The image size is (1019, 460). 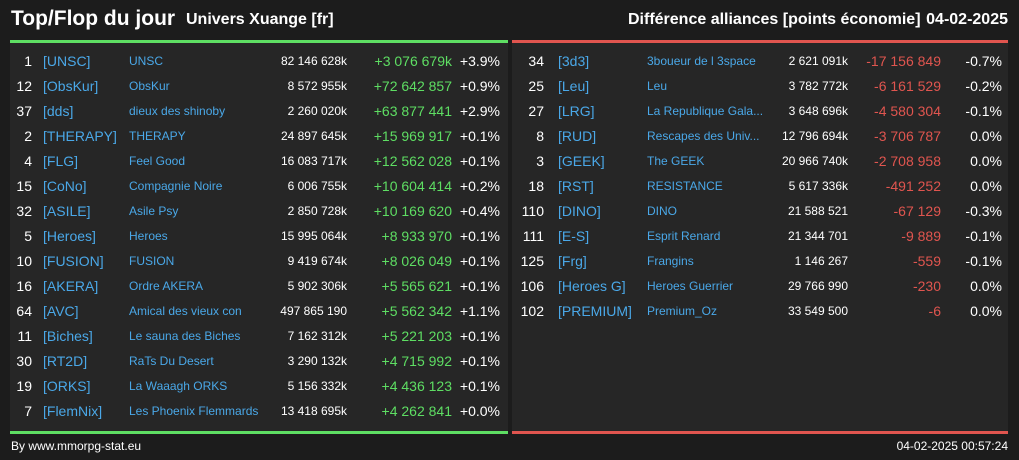 I want to click on alliance-rank: 30, so click(x=24, y=361).